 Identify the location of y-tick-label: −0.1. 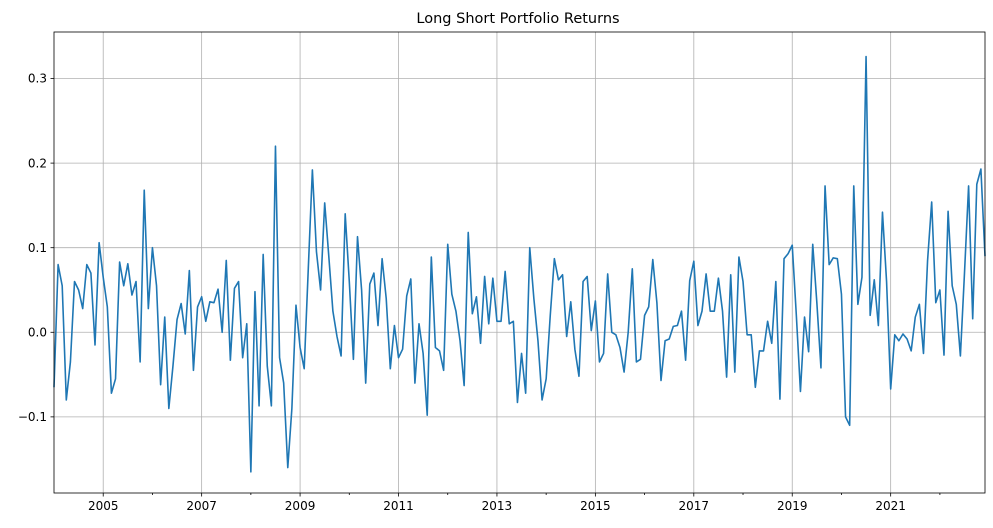
(32, 417).